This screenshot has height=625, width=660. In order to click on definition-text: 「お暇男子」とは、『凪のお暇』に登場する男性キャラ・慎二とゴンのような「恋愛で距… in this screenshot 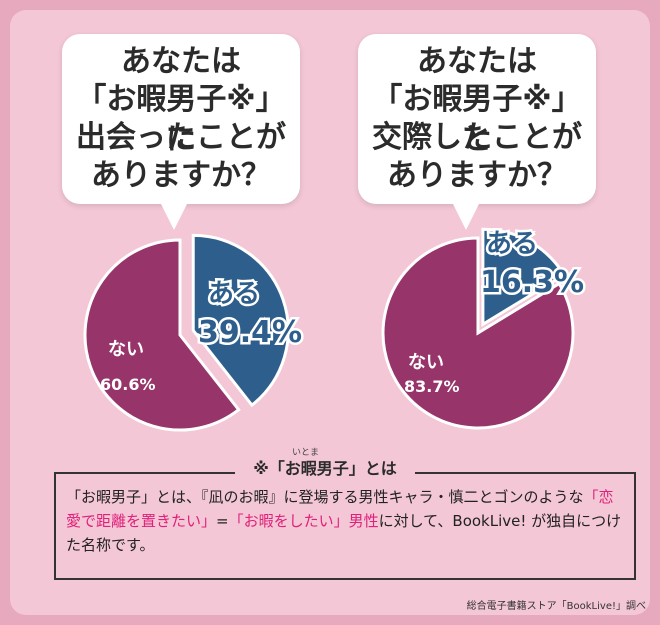, I will do `click(346, 521)`.